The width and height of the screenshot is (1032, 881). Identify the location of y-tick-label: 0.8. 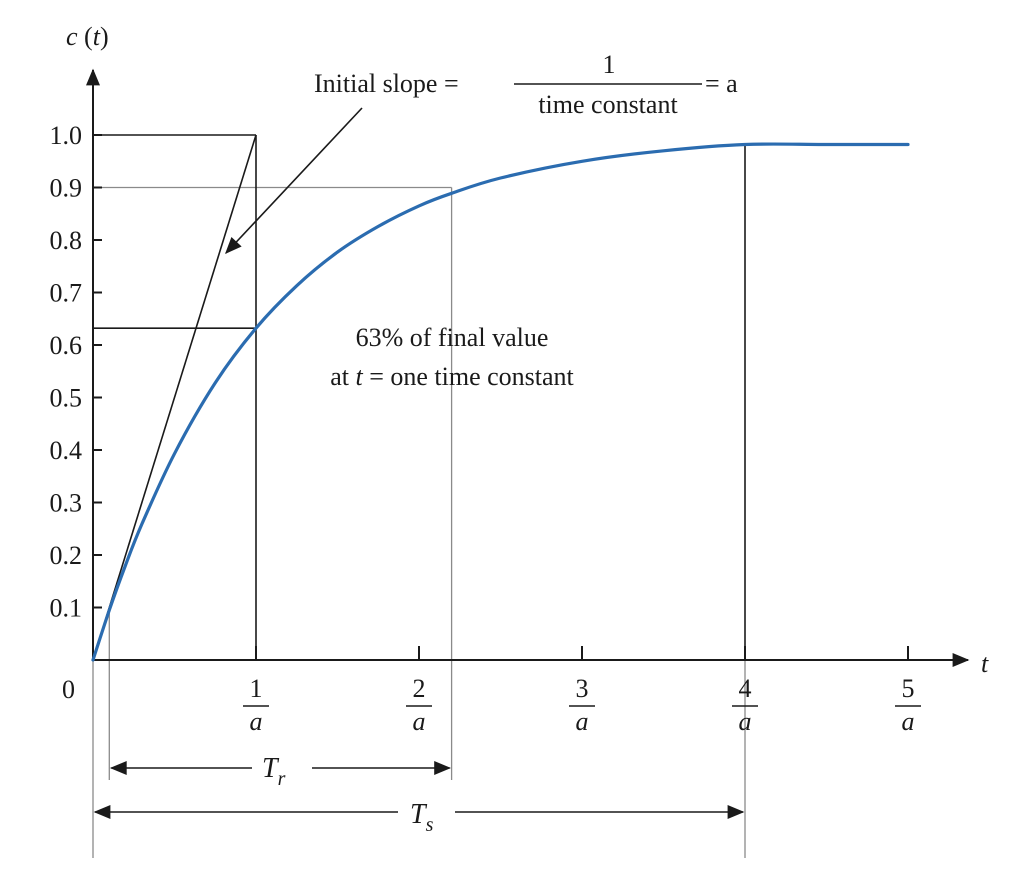
(66, 240).